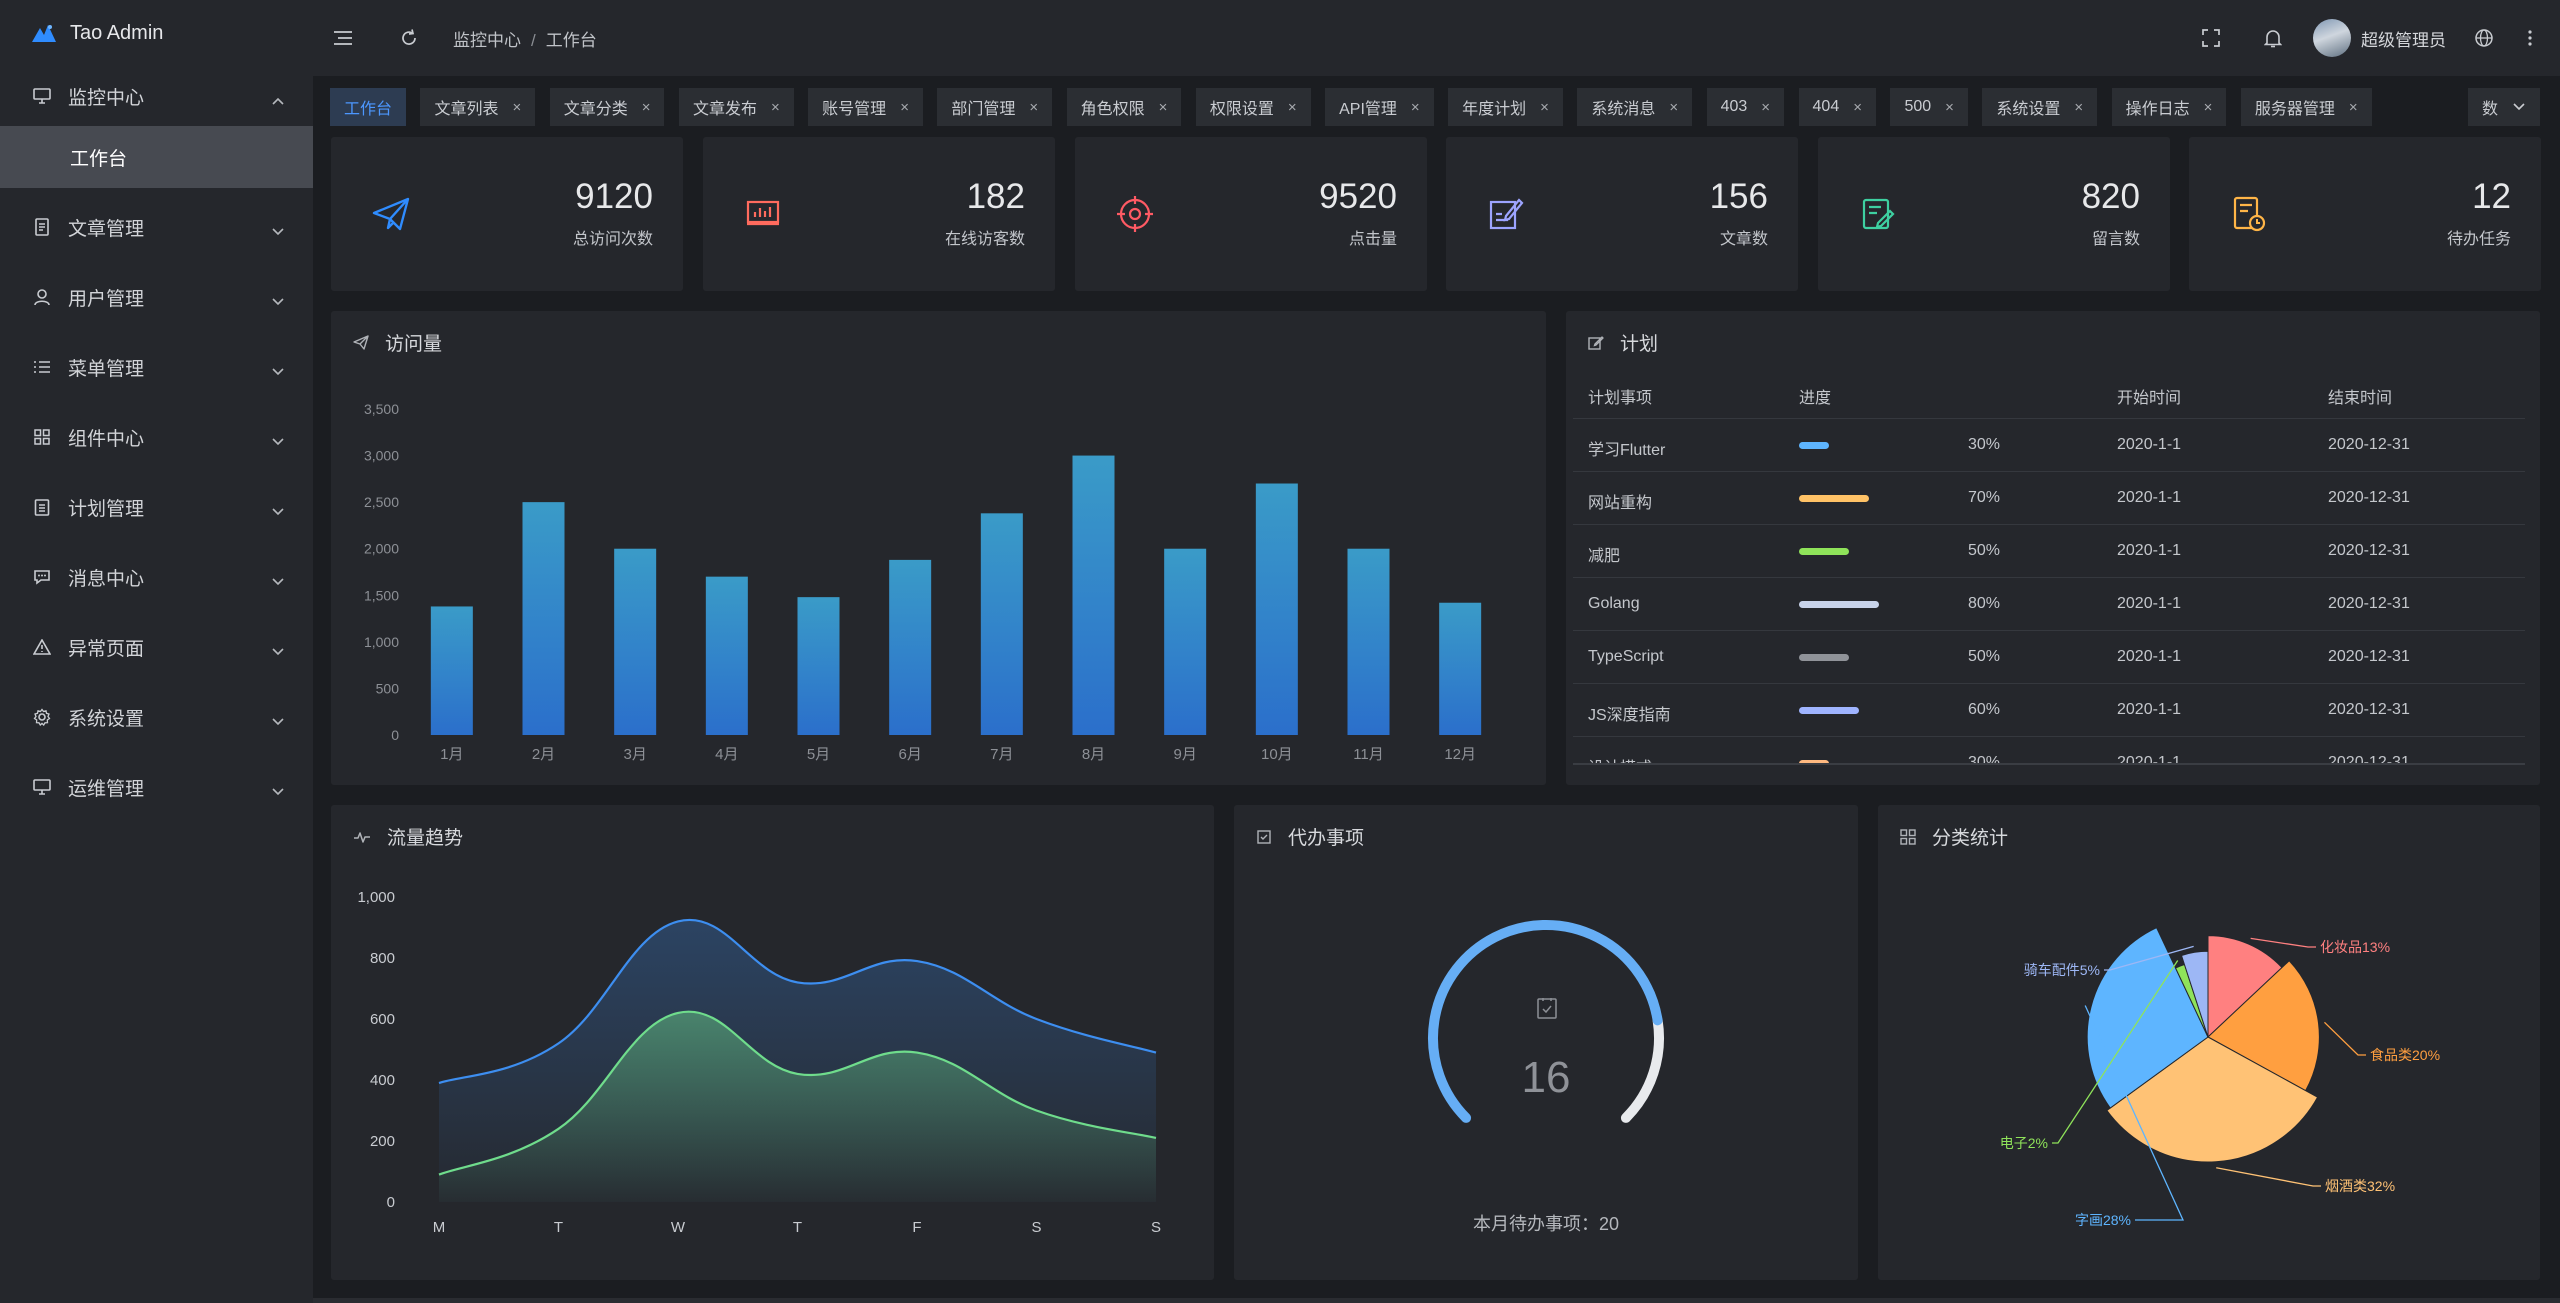  What do you see at coordinates (156, 227) in the screenshot?
I see `sidebar-item-articles: 文章管理` at bounding box center [156, 227].